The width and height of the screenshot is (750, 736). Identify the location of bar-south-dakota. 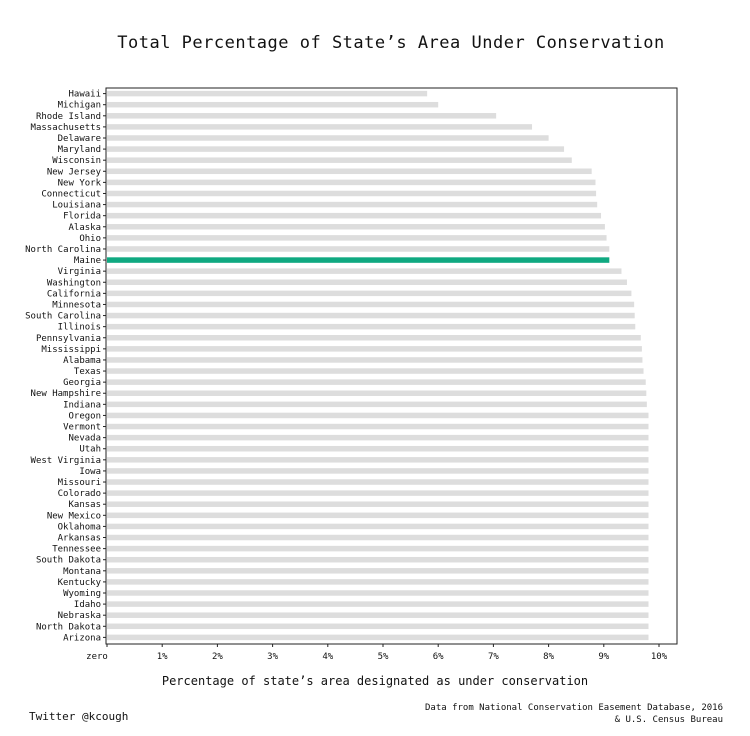
(378, 559).